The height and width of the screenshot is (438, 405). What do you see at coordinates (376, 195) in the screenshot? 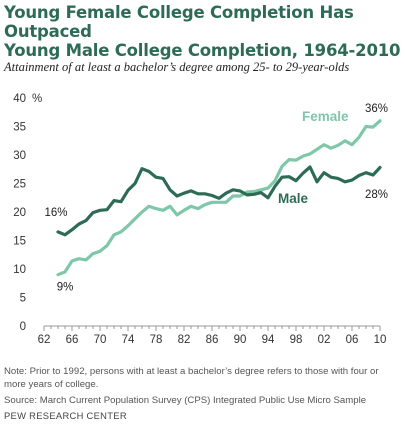
I see `male-end-label: 28%` at bounding box center [376, 195].